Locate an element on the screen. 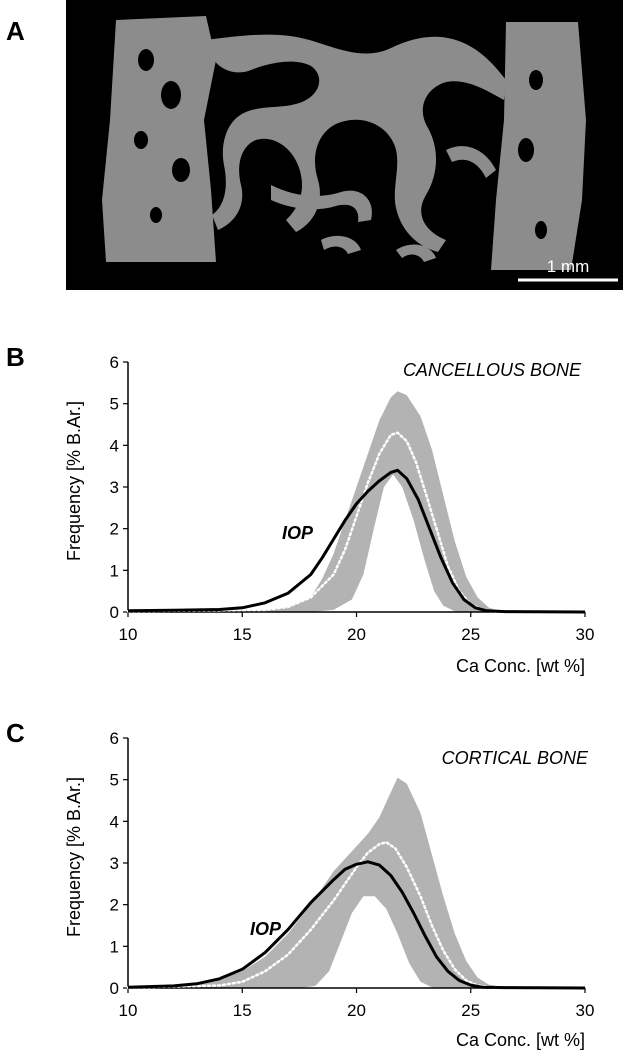 This screenshot has height=1050, width=623. reference-mean-line is located at coordinates (322, 915).